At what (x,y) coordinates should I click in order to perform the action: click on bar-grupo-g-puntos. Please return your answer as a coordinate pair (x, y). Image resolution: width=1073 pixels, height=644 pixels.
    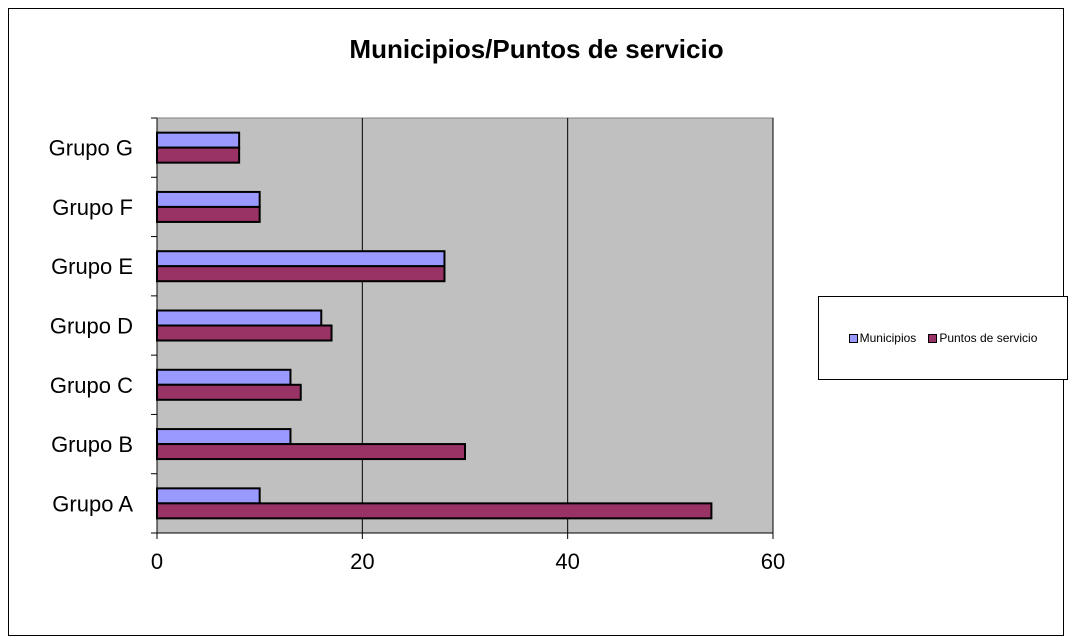
    Looking at the image, I should click on (198, 155).